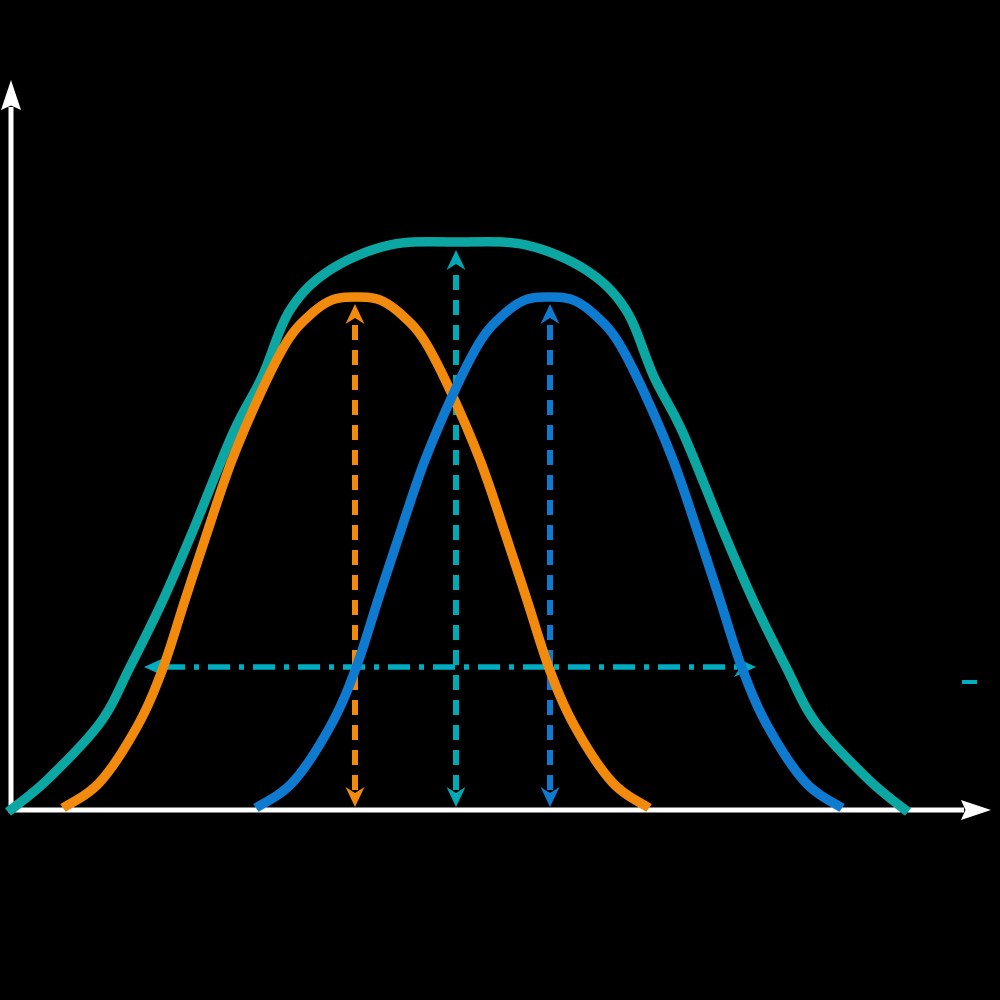 This screenshot has width=1000, height=1000. What do you see at coordinates (976, 810) in the screenshot?
I see `x-axis-arrowhead` at bounding box center [976, 810].